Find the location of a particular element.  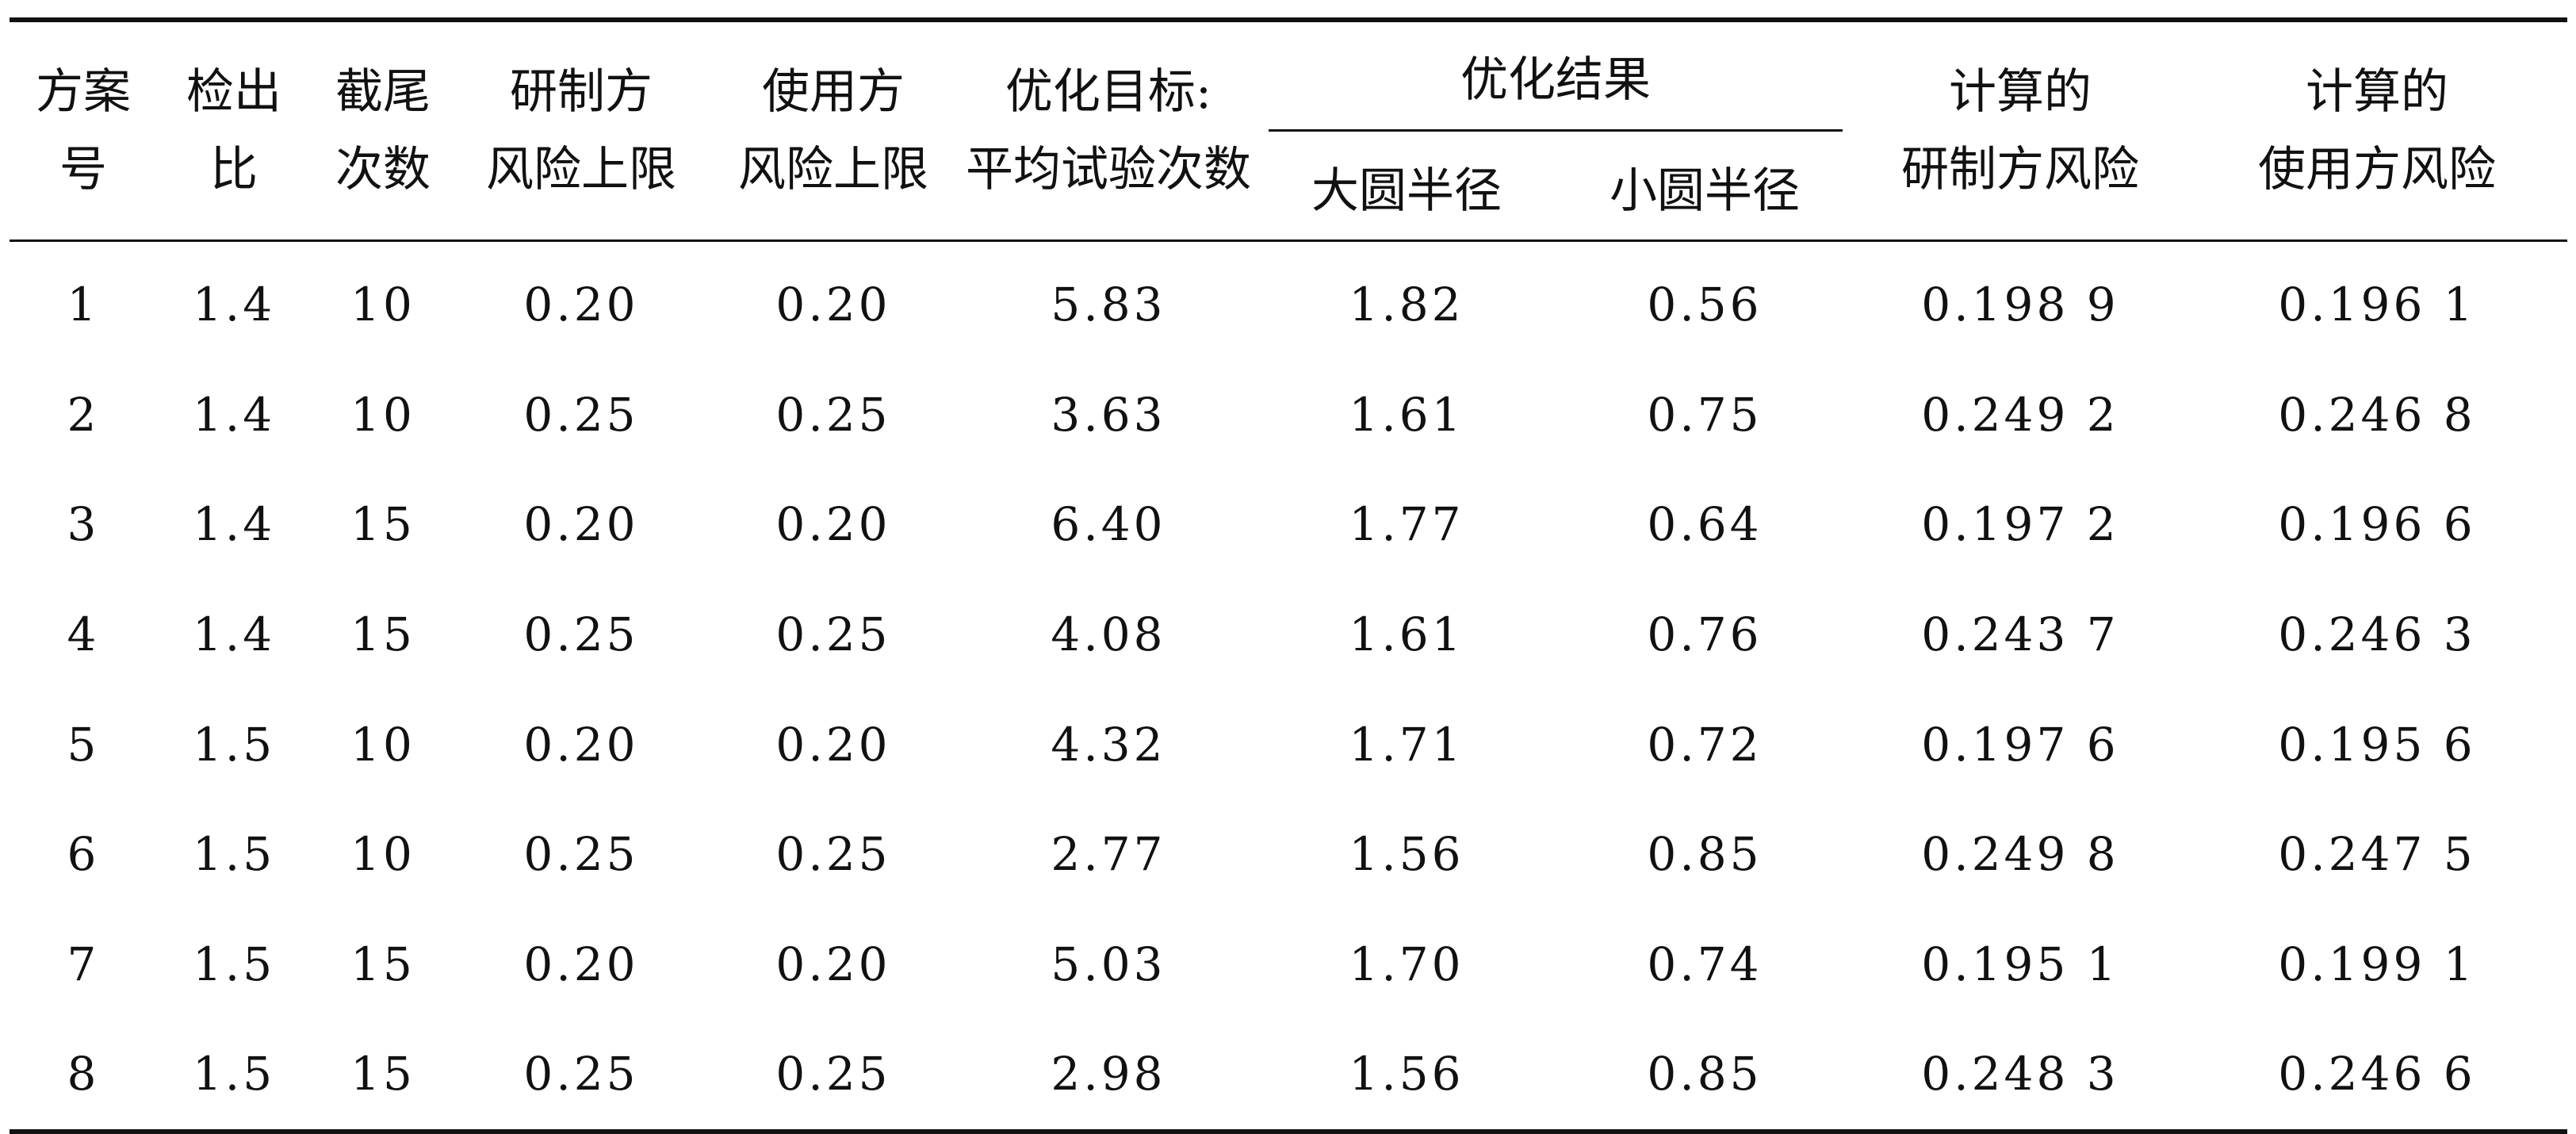

header-consumer-risk-limit-line2: 风险上限 is located at coordinates (833, 169).